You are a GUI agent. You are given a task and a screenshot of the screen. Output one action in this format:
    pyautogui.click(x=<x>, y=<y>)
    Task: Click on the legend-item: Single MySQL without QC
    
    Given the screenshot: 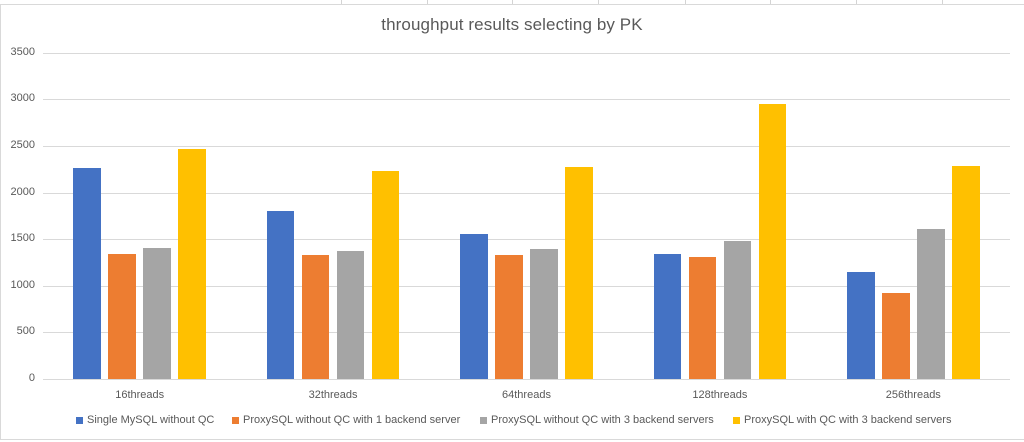 What is the action you would take?
    pyautogui.click(x=145, y=420)
    